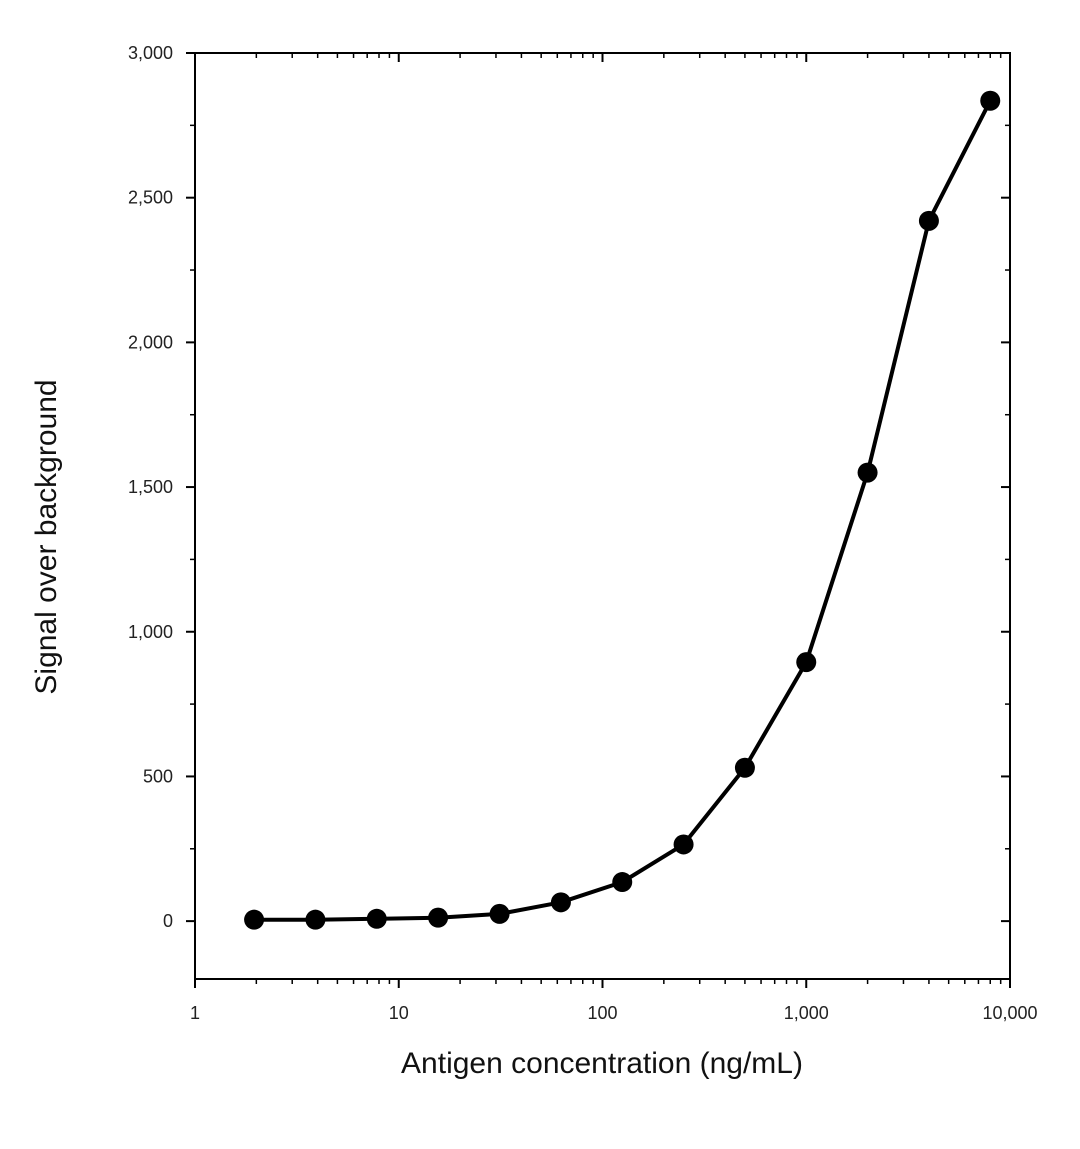 The width and height of the screenshot is (1080, 1149). What do you see at coordinates (150, 53) in the screenshot?
I see `y-tick-label: 3,000` at bounding box center [150, 53].